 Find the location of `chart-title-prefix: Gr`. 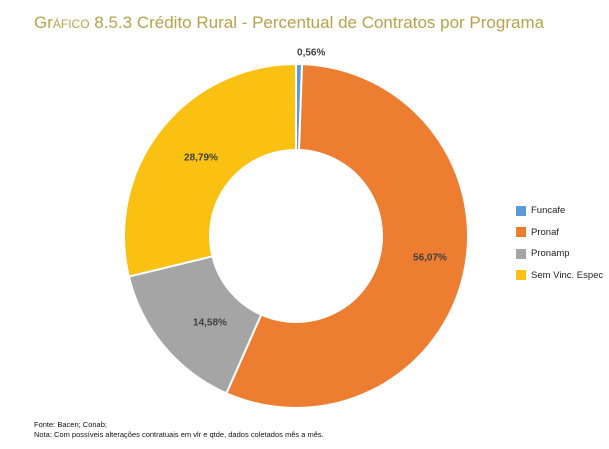

chart-title-prefix: Gr is located at coordinates (43, 22).